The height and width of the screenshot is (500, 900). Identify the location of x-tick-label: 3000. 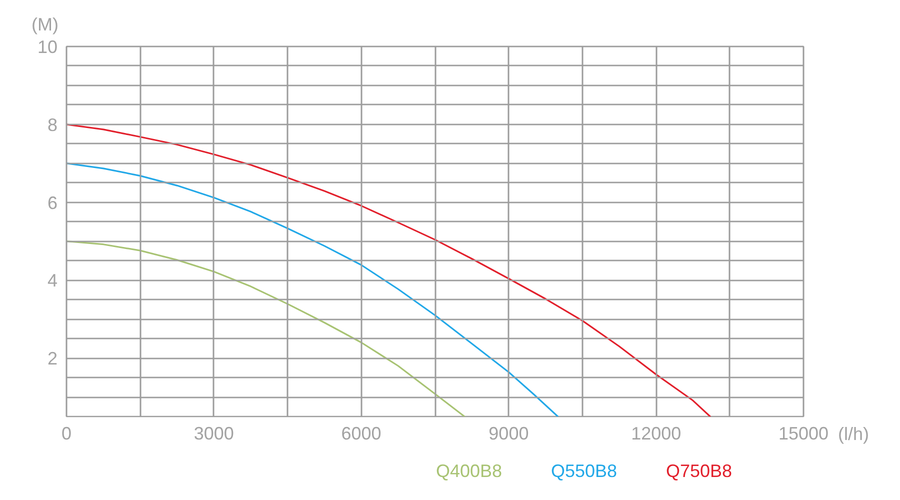
(214, 434).